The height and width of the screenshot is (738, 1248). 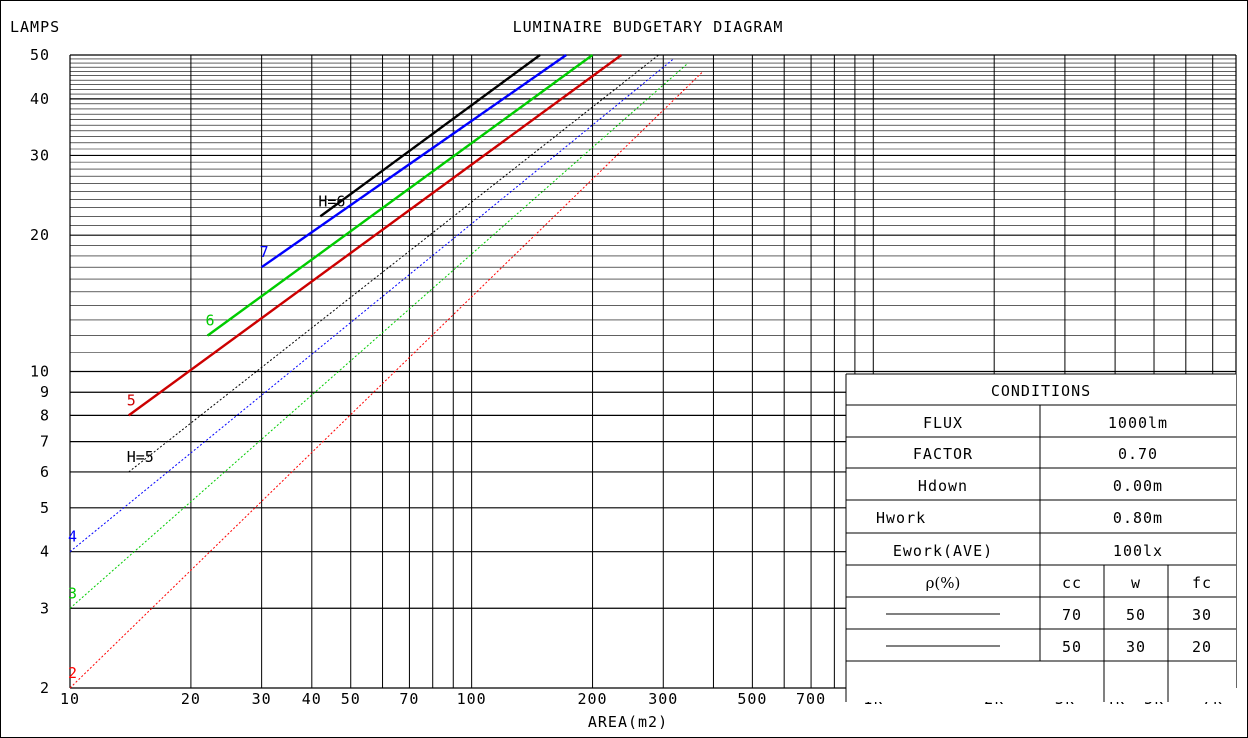 What do you see at coordinates (901, 518) in the screenshot?
I see `cond-label-hwork: Hwork` at bounding box center [901, 518].